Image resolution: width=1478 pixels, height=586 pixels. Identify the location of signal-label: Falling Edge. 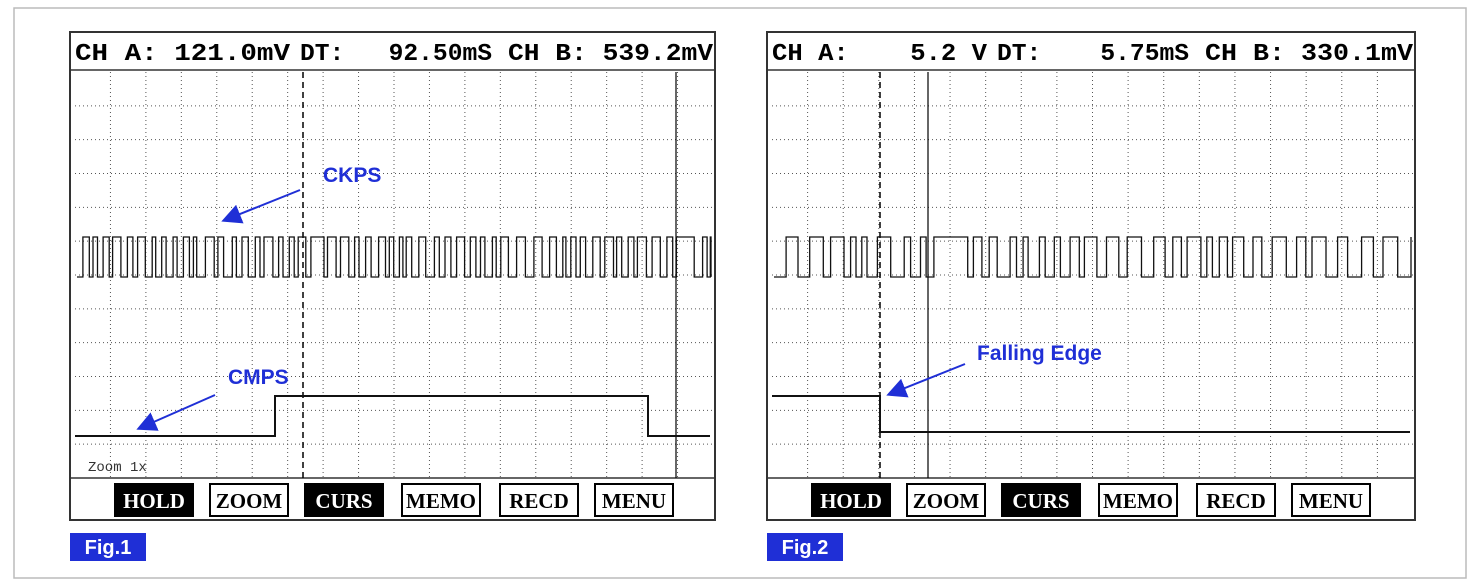
(1039, 353).